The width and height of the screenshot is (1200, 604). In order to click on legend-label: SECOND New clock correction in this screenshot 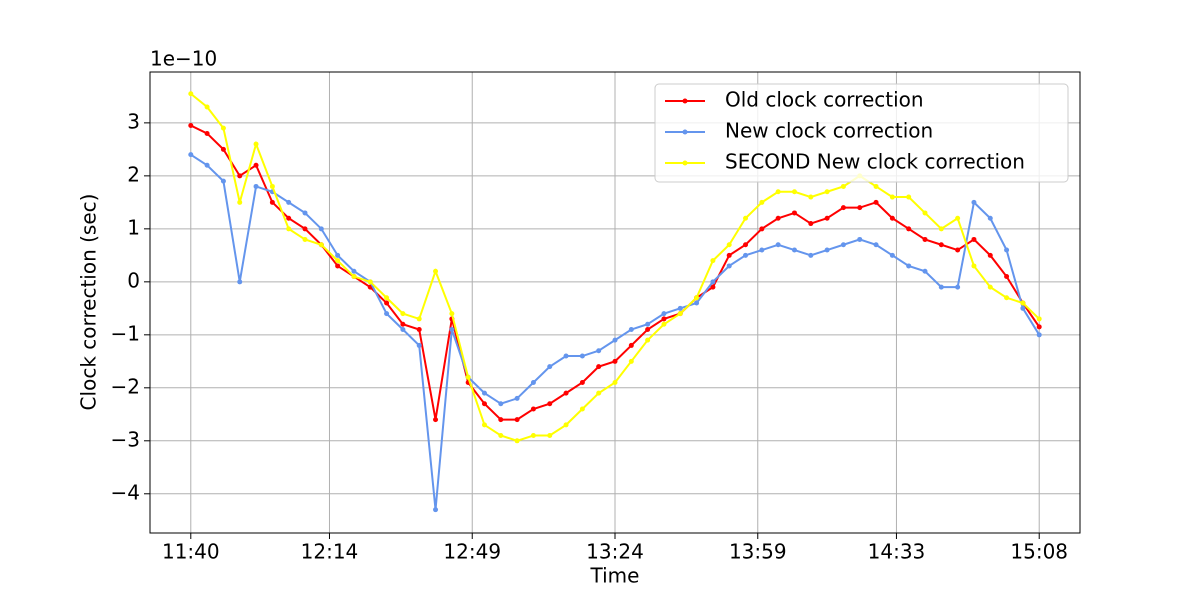, I will do `click(875, 162)`.